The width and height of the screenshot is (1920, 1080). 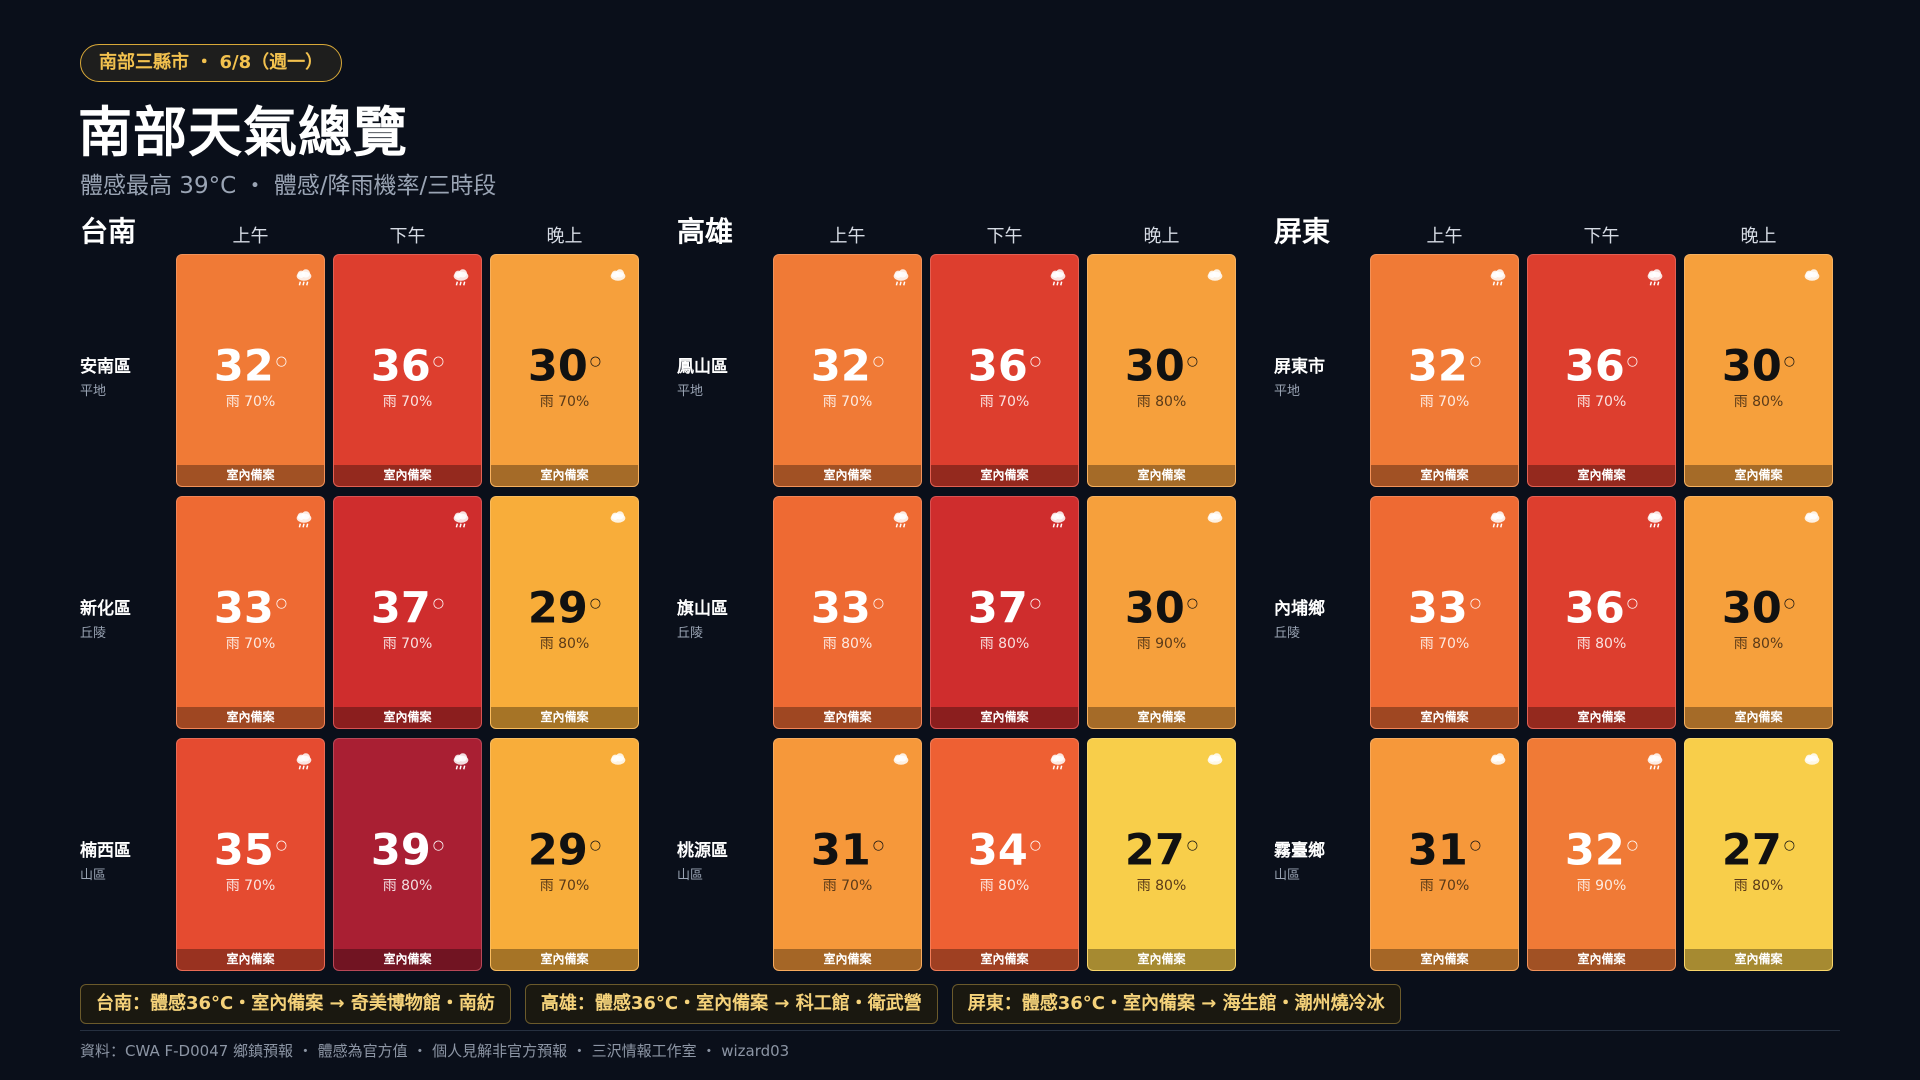 What do you see at coordinates (407, 606) in the screenshot?
I see `temperature: 37 ○` at bounding box center [407, 606].